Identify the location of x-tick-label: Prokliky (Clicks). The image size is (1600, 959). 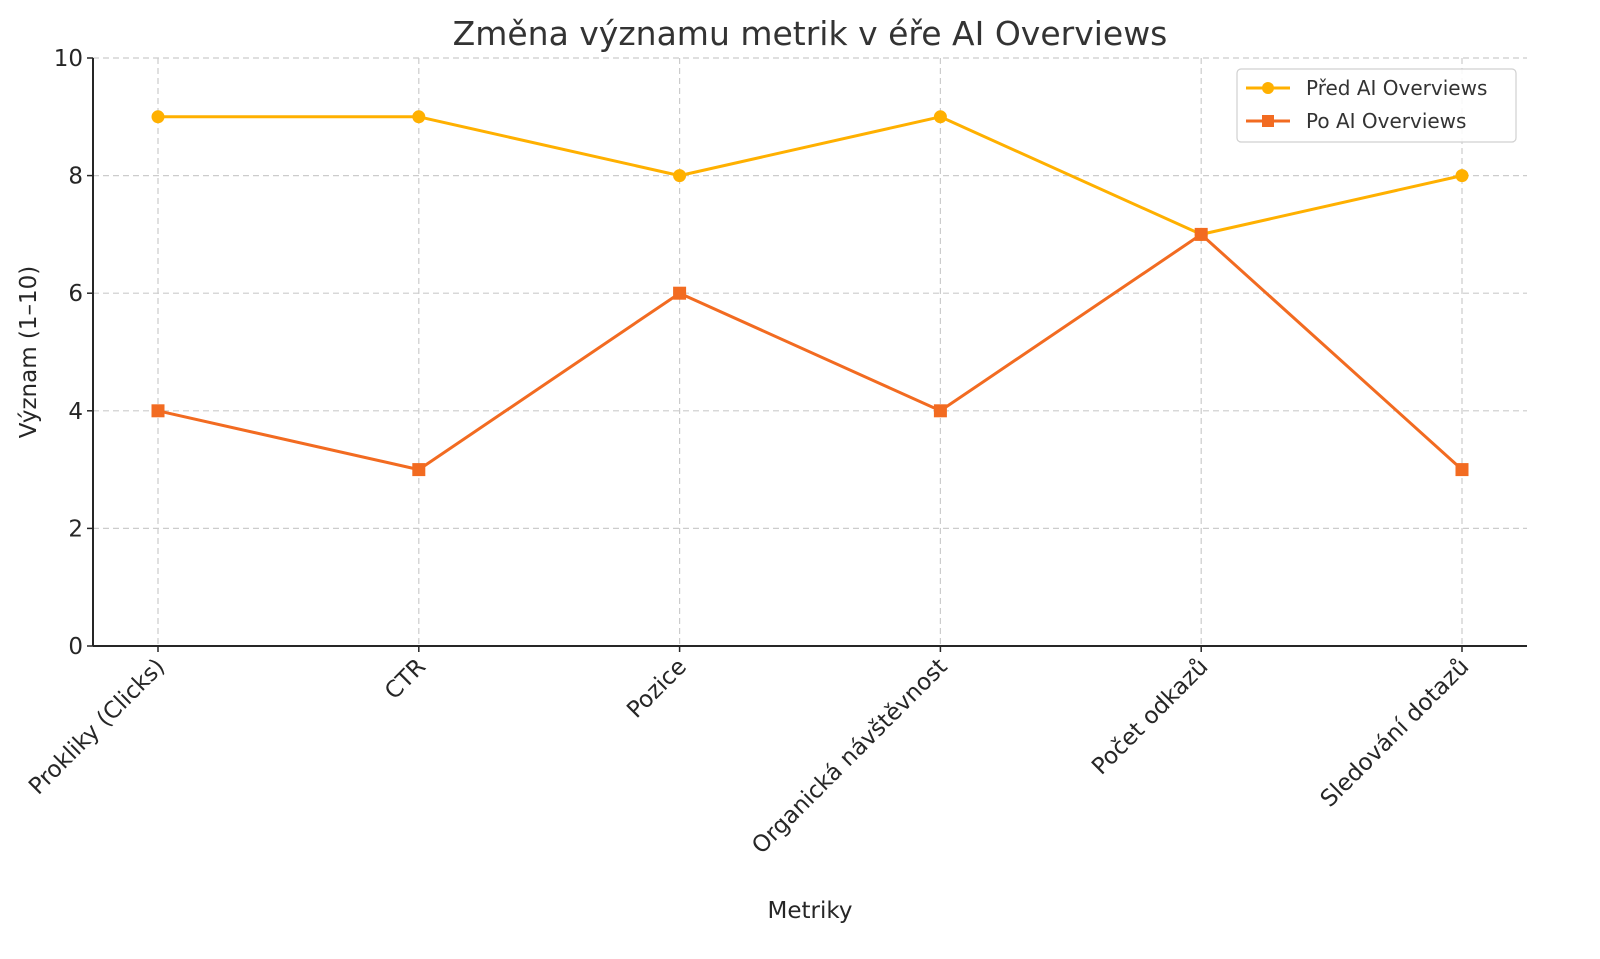
(97, 727).